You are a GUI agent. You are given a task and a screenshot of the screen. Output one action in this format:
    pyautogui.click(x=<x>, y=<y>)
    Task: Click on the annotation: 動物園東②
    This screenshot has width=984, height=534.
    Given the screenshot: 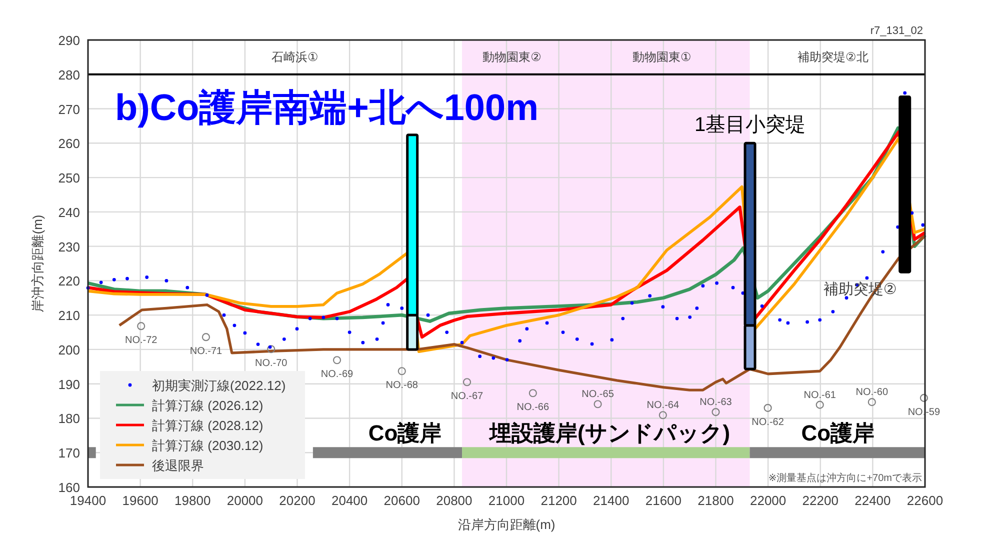 What is the action you would take?
    pyautogui.click(x=512, y=57)
    